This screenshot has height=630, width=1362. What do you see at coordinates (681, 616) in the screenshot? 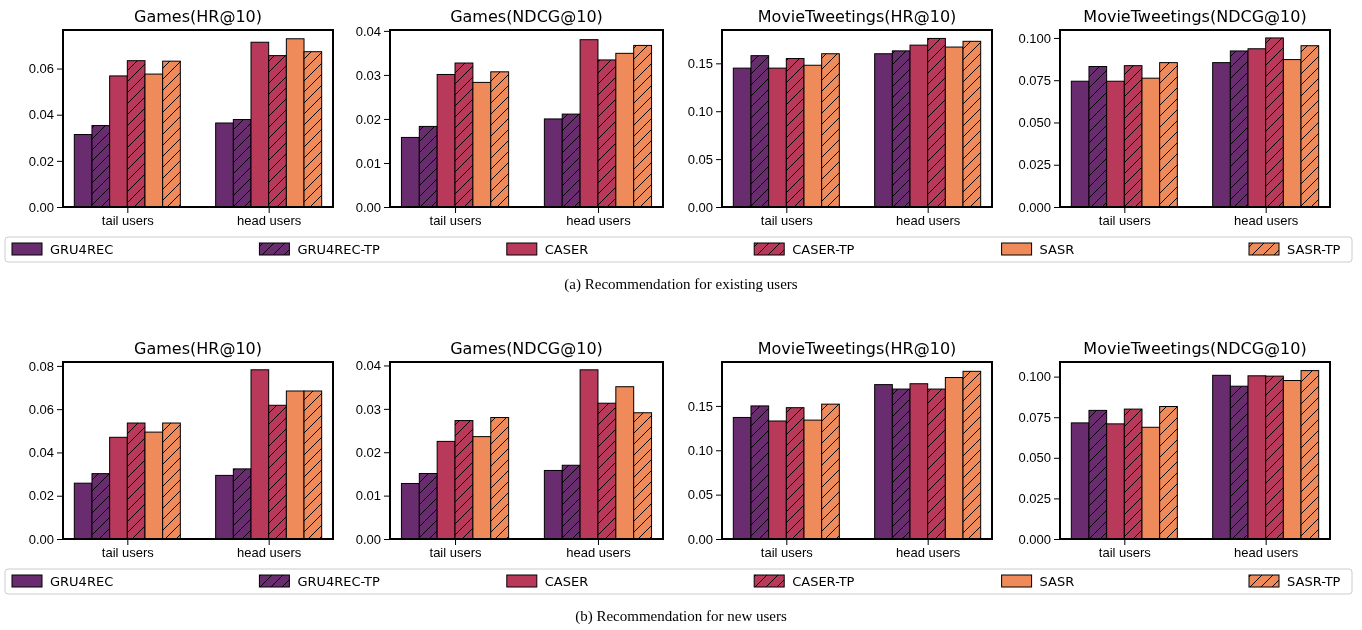
I see `text: (b) Recommendation for new users` at bounding box center [681, 616].